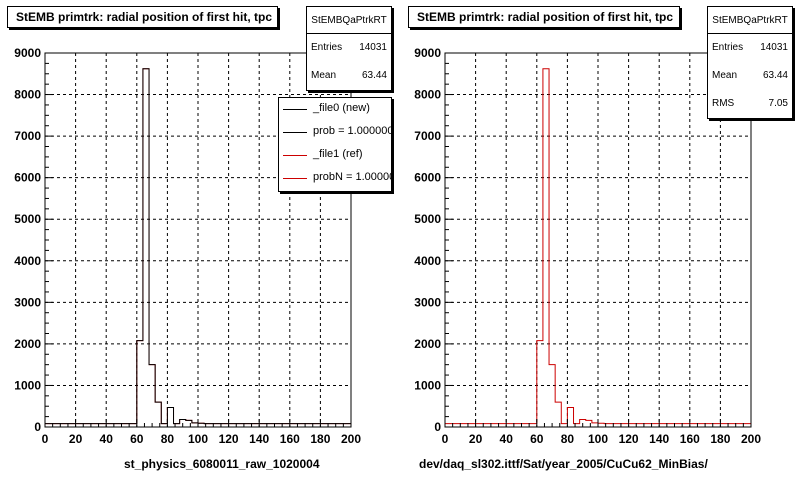 Image resolution: width=800 pixels, height=480 pixels. What do you see at coordinates (338, 154) in the screenshot?
I see `legend-label: _file1 (ref)` at bounding box center [338, 154].